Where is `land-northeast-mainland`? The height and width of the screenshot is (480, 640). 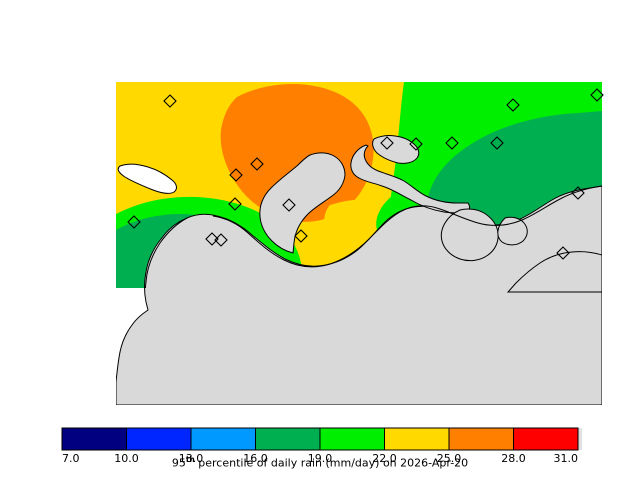 land-northeast-mainland is located at coordinates (554, 272).